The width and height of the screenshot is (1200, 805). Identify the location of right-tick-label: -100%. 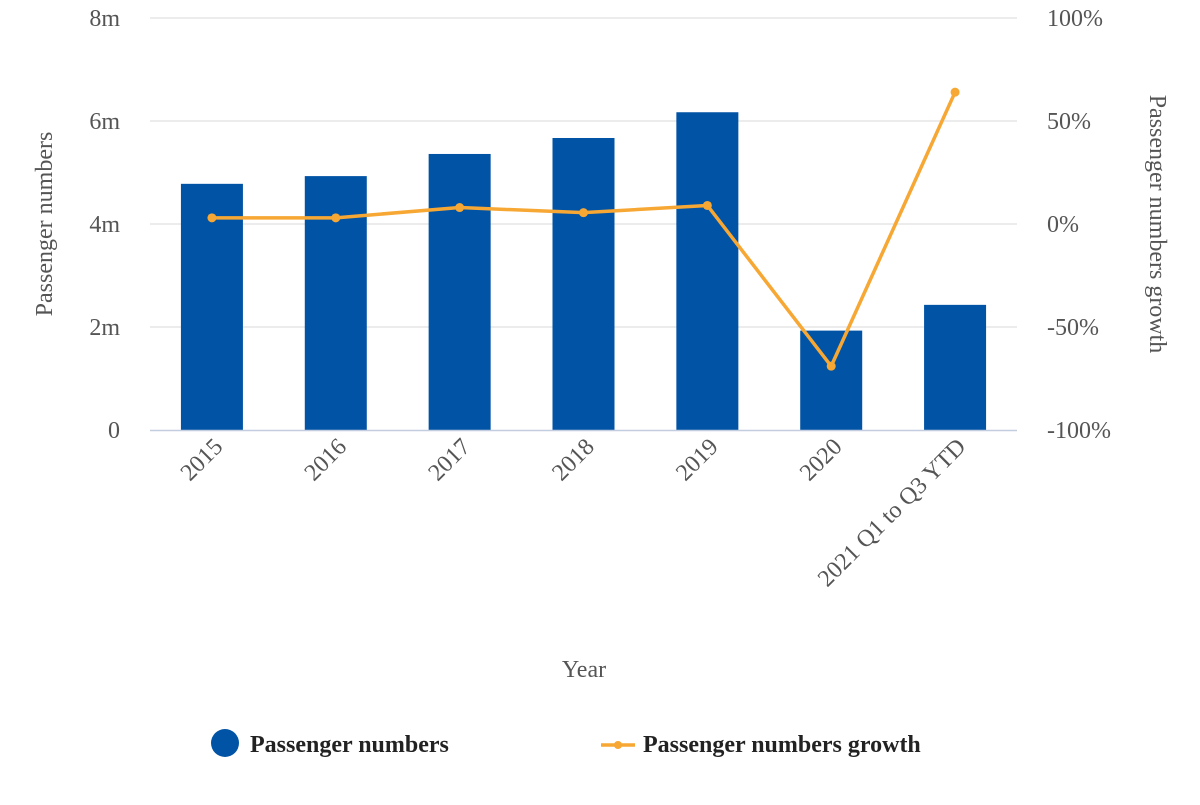
(1079, 431).